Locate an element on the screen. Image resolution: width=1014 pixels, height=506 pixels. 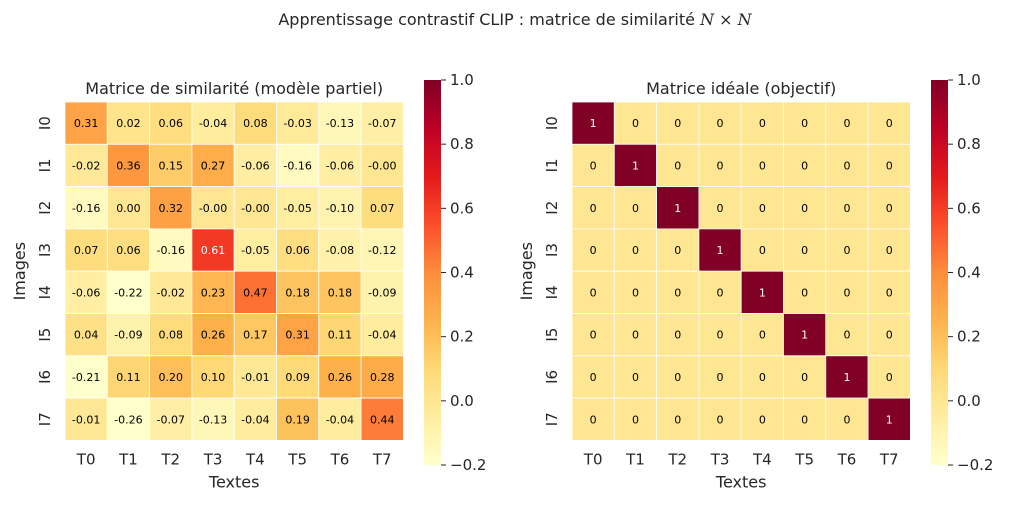
x-tick-label: T7 is located at coordinates (382, 459).